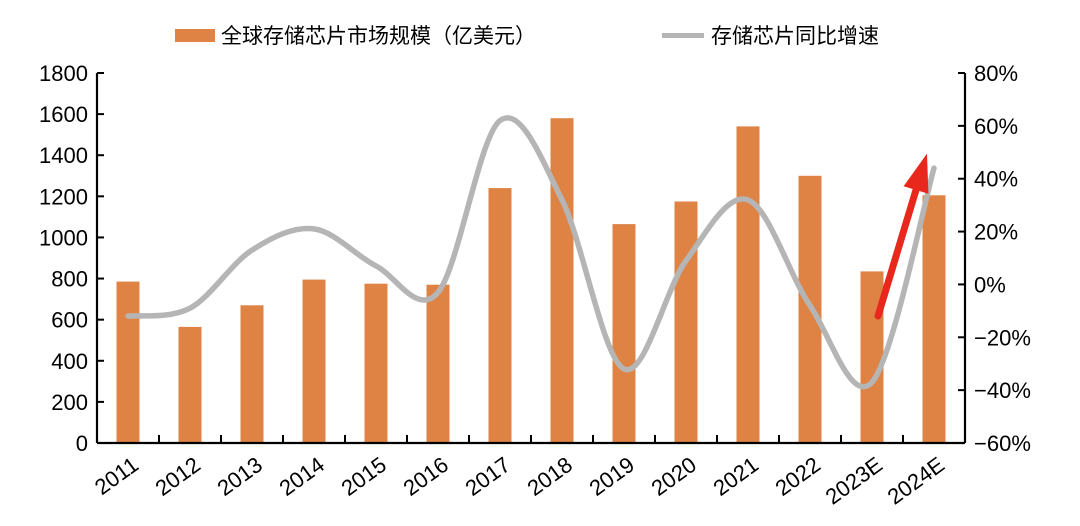 The height and width of the screenshot is (526, 1080). What do you see at coordinates (996, 126) in the screenshot?
I see `right-axis-label: 60%` at bounding box center [996, 126].